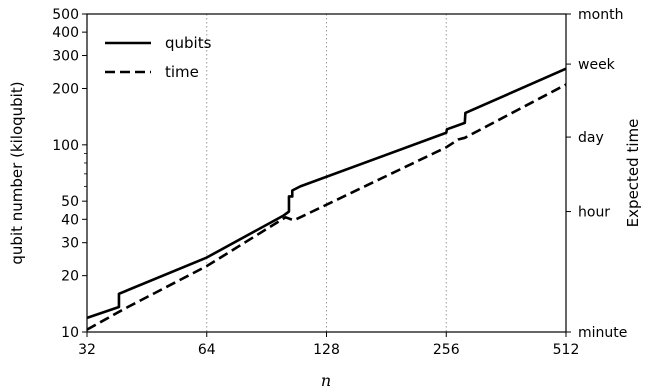 The width and height of the screenshot is (660, 392). I want to click on x-tick-label: 128, so click(326, 350).